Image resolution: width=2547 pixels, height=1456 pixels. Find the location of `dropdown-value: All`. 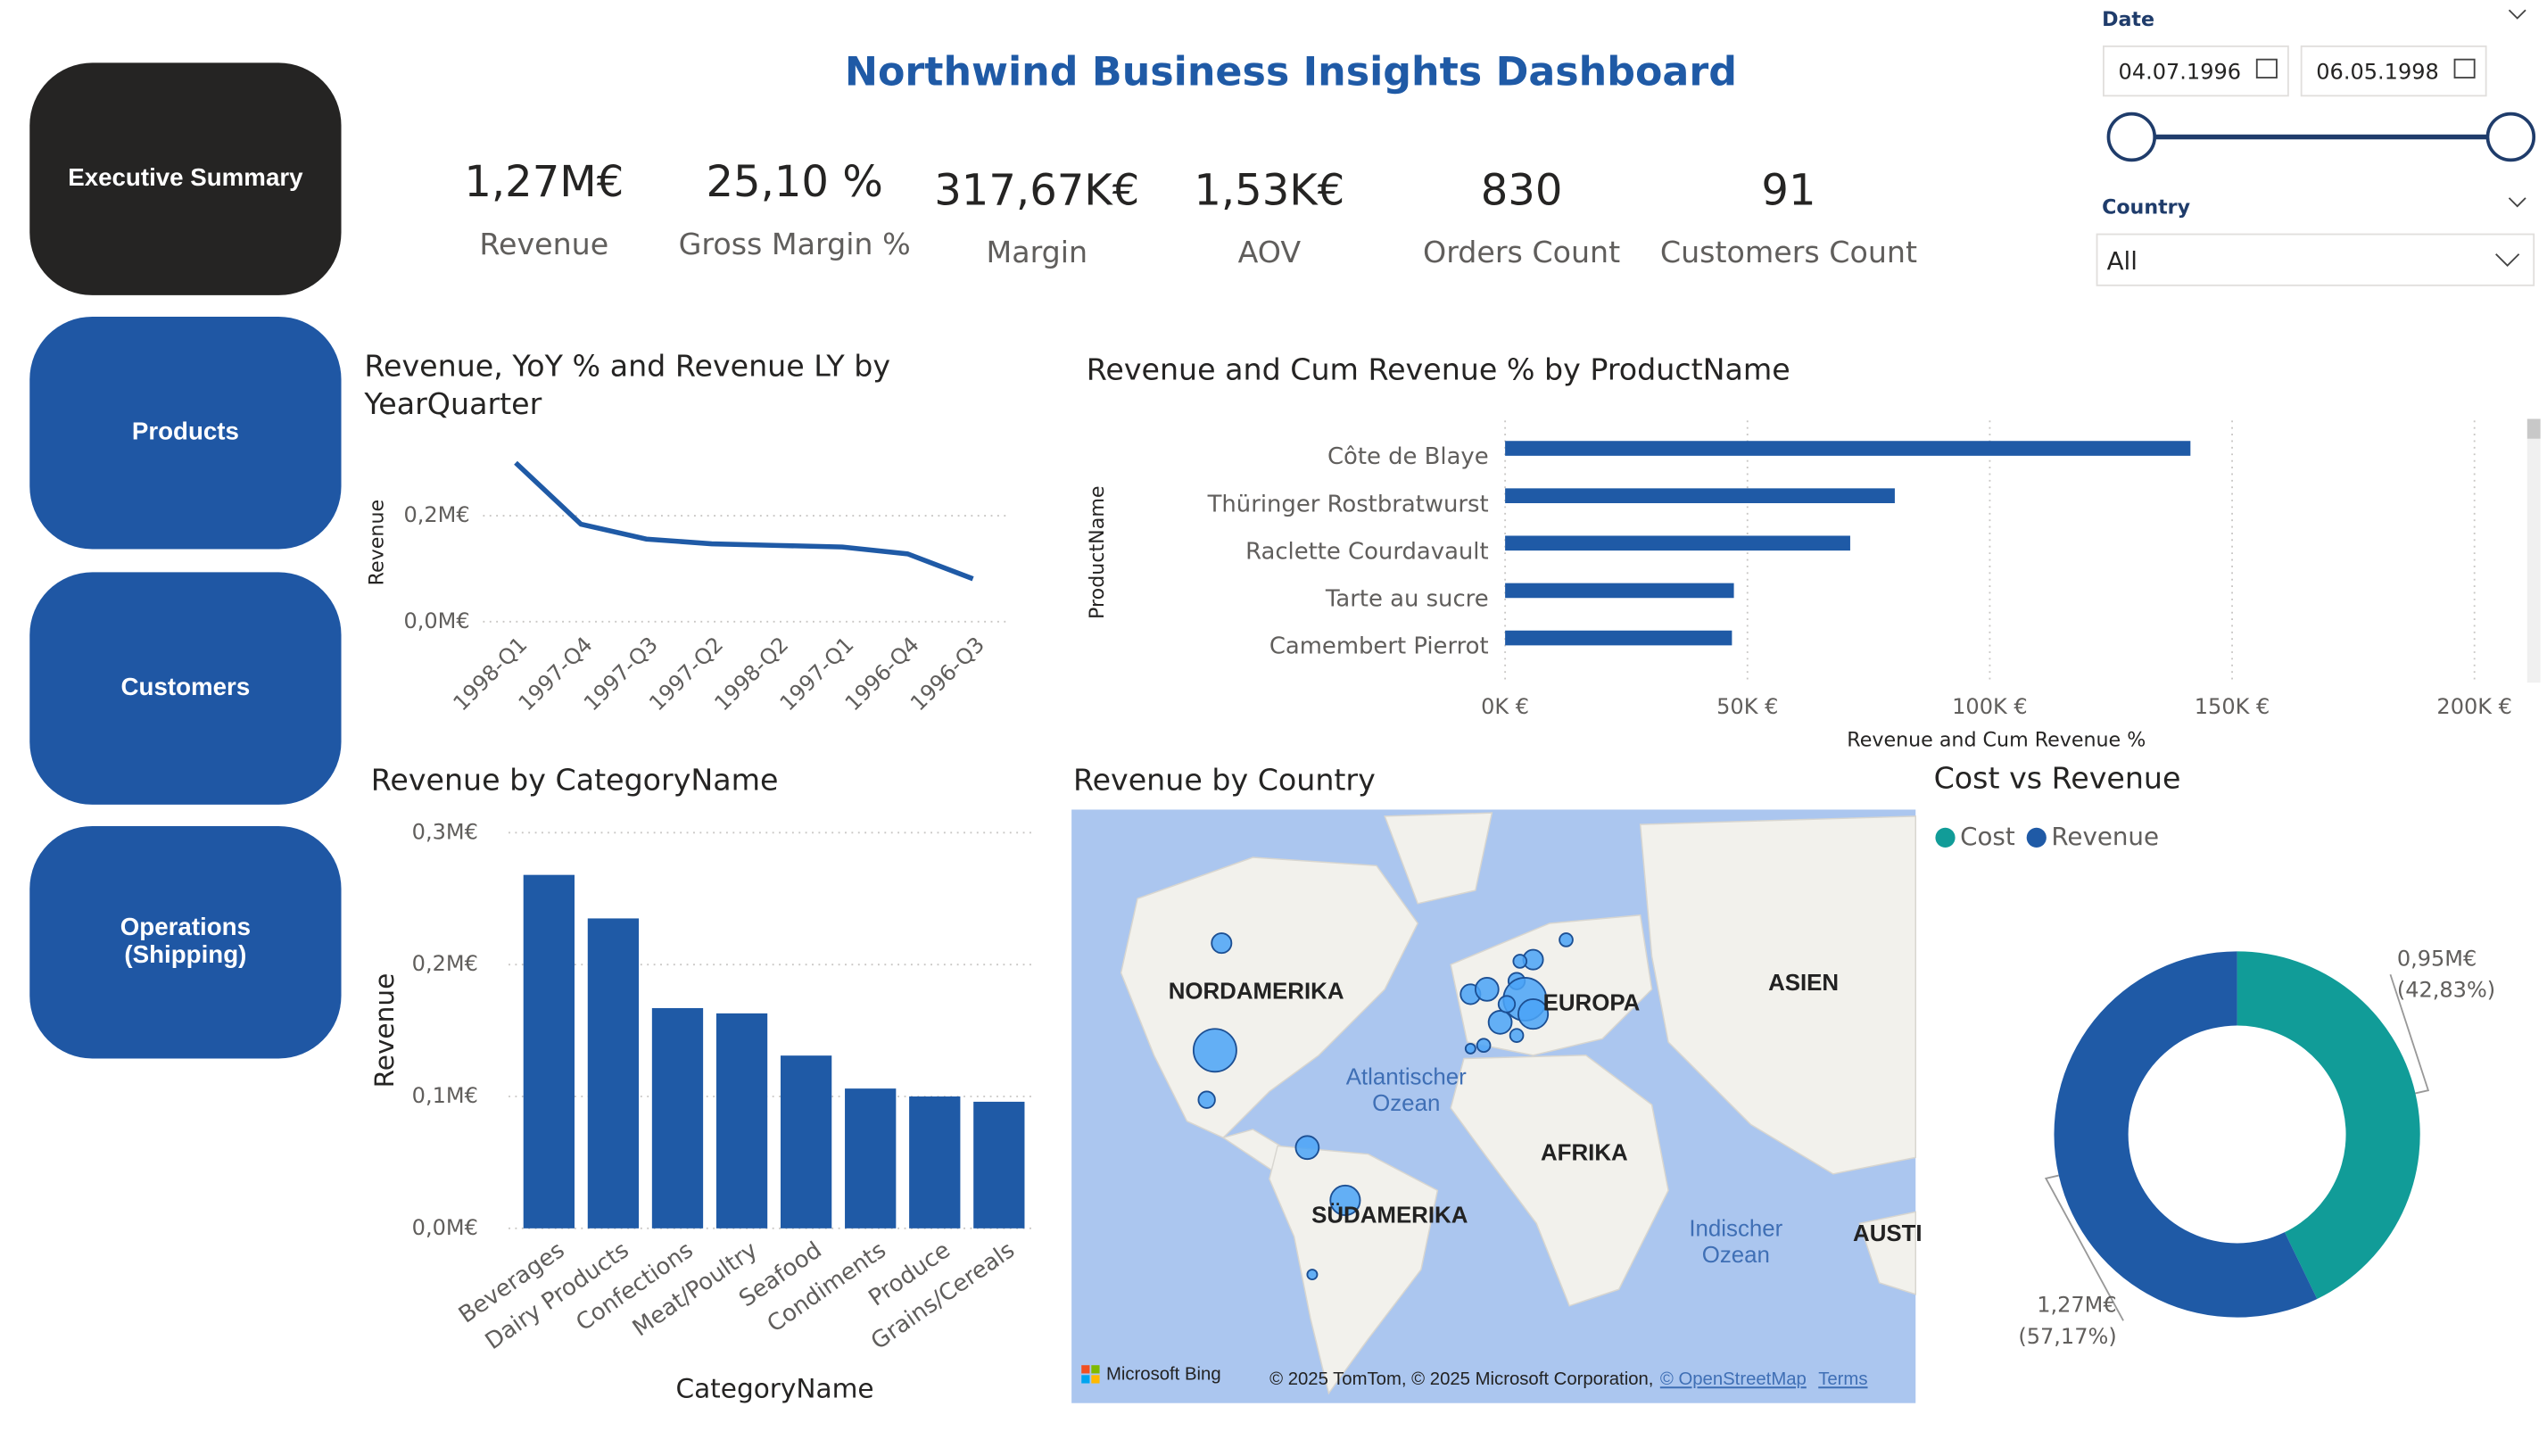

dropdown-value: All is located at coordinates (2122, 261).